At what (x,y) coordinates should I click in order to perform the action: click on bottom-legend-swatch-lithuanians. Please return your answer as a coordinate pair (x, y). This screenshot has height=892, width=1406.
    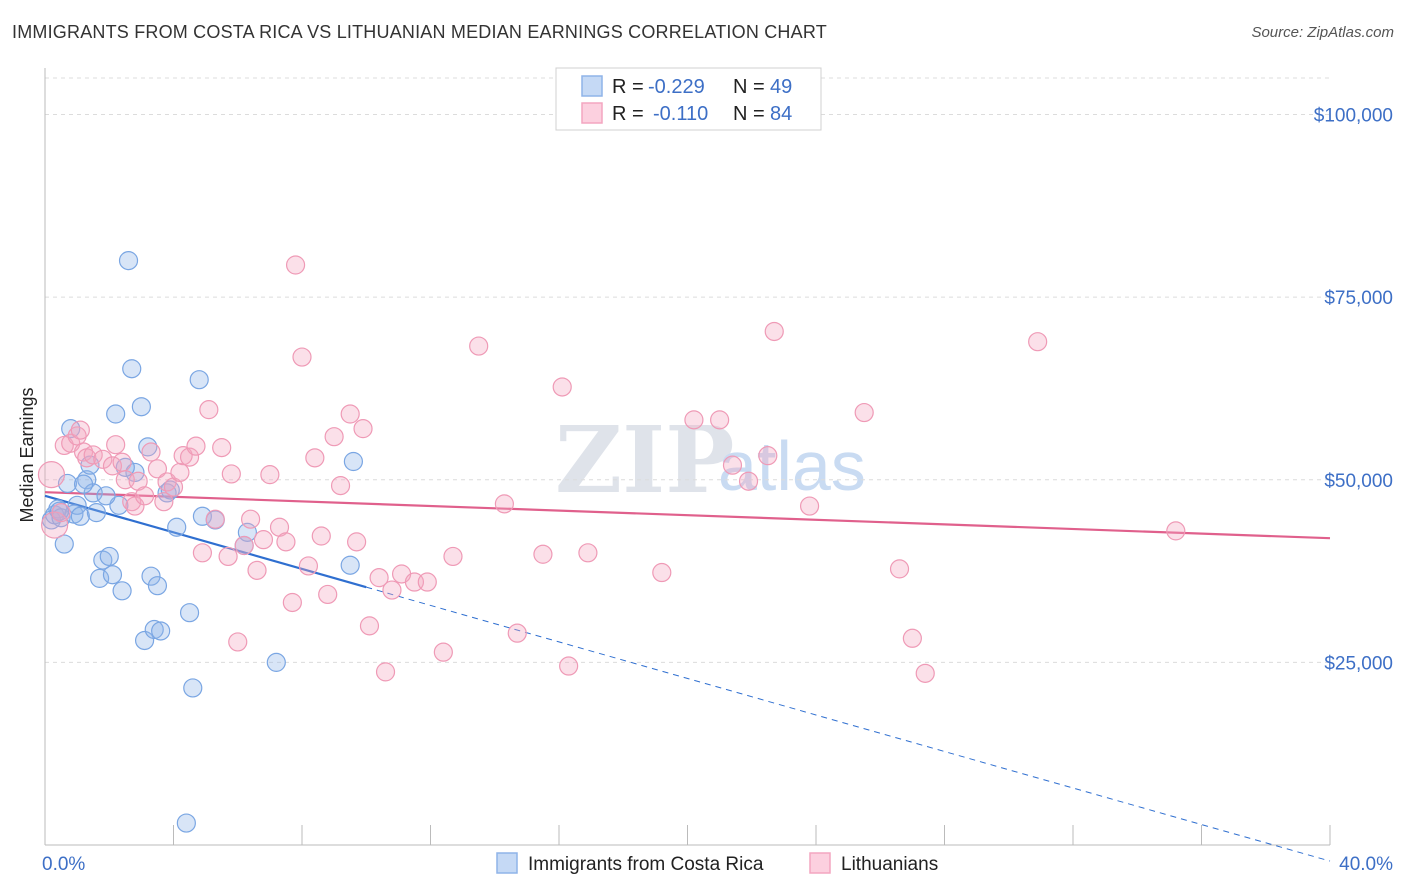
    Looking at the image, I should click on (820, 863).